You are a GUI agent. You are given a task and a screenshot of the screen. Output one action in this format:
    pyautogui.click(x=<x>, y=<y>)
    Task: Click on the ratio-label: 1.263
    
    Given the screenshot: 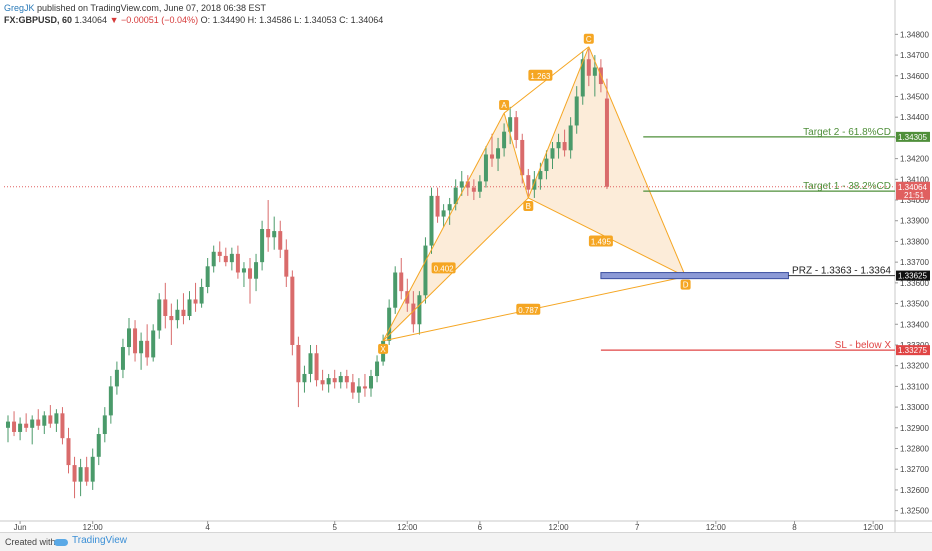 What is the action you would take?
    pyautogui.click(x=540, y=76)
    